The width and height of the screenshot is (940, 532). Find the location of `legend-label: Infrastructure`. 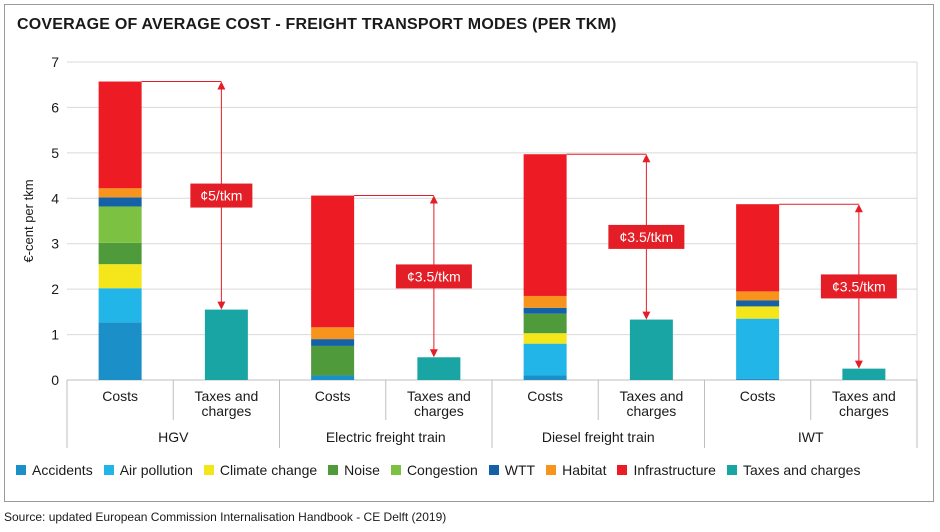

legend-label: Infrastructure is located at coordinates (674, 470).